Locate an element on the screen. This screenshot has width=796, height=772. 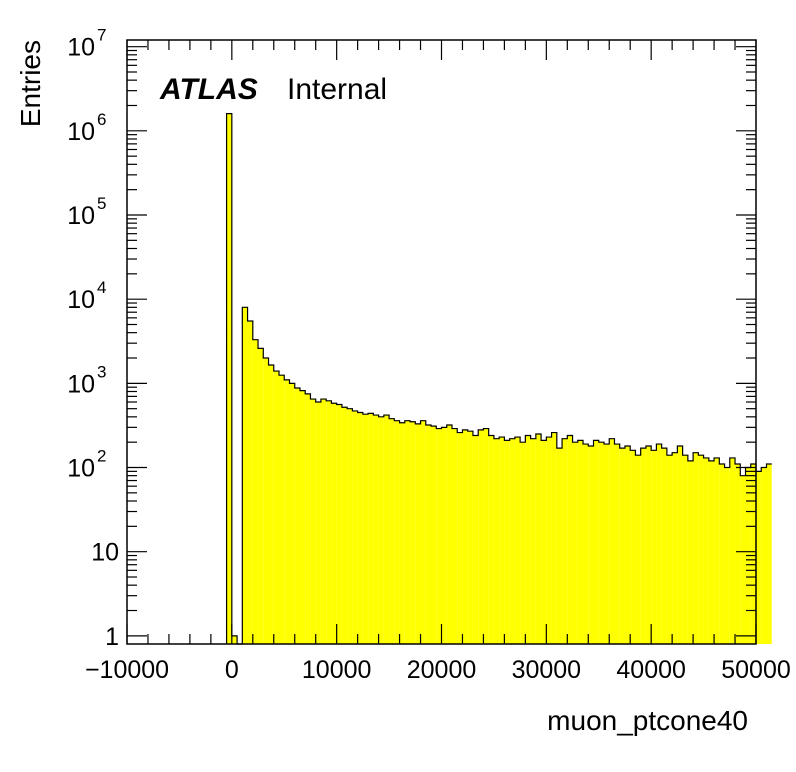
x-tick-label: 10000 is located at coordinates (337, 670).